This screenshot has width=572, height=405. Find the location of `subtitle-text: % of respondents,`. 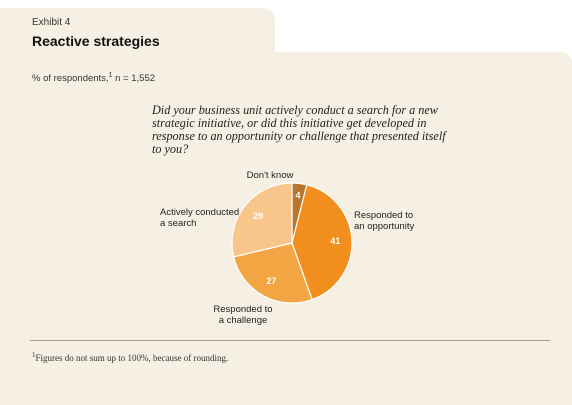

subtitle-text: % of respondents, is located at coordinates (70, 79).